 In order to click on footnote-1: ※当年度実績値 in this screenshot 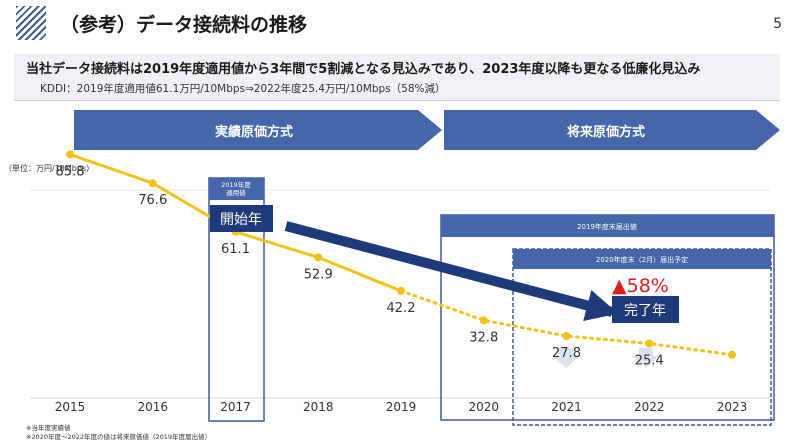, I will do `click(48, 427)`.